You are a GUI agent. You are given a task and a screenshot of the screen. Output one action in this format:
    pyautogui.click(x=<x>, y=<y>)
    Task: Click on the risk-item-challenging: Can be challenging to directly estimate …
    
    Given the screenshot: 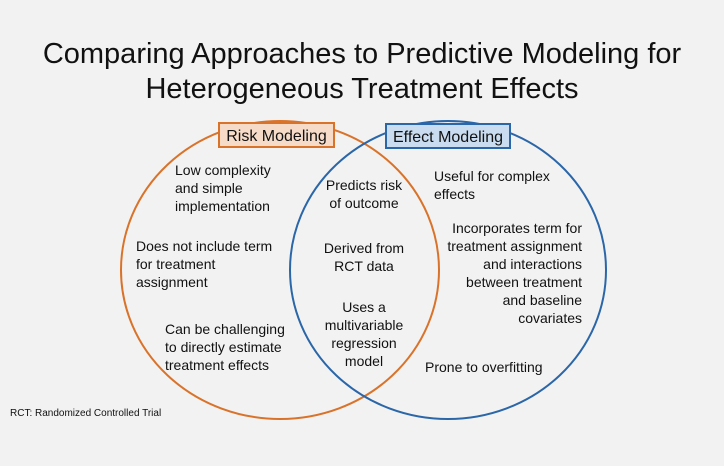 What is the action you would take?
    pyautogui.click(x=225, y=347)
    